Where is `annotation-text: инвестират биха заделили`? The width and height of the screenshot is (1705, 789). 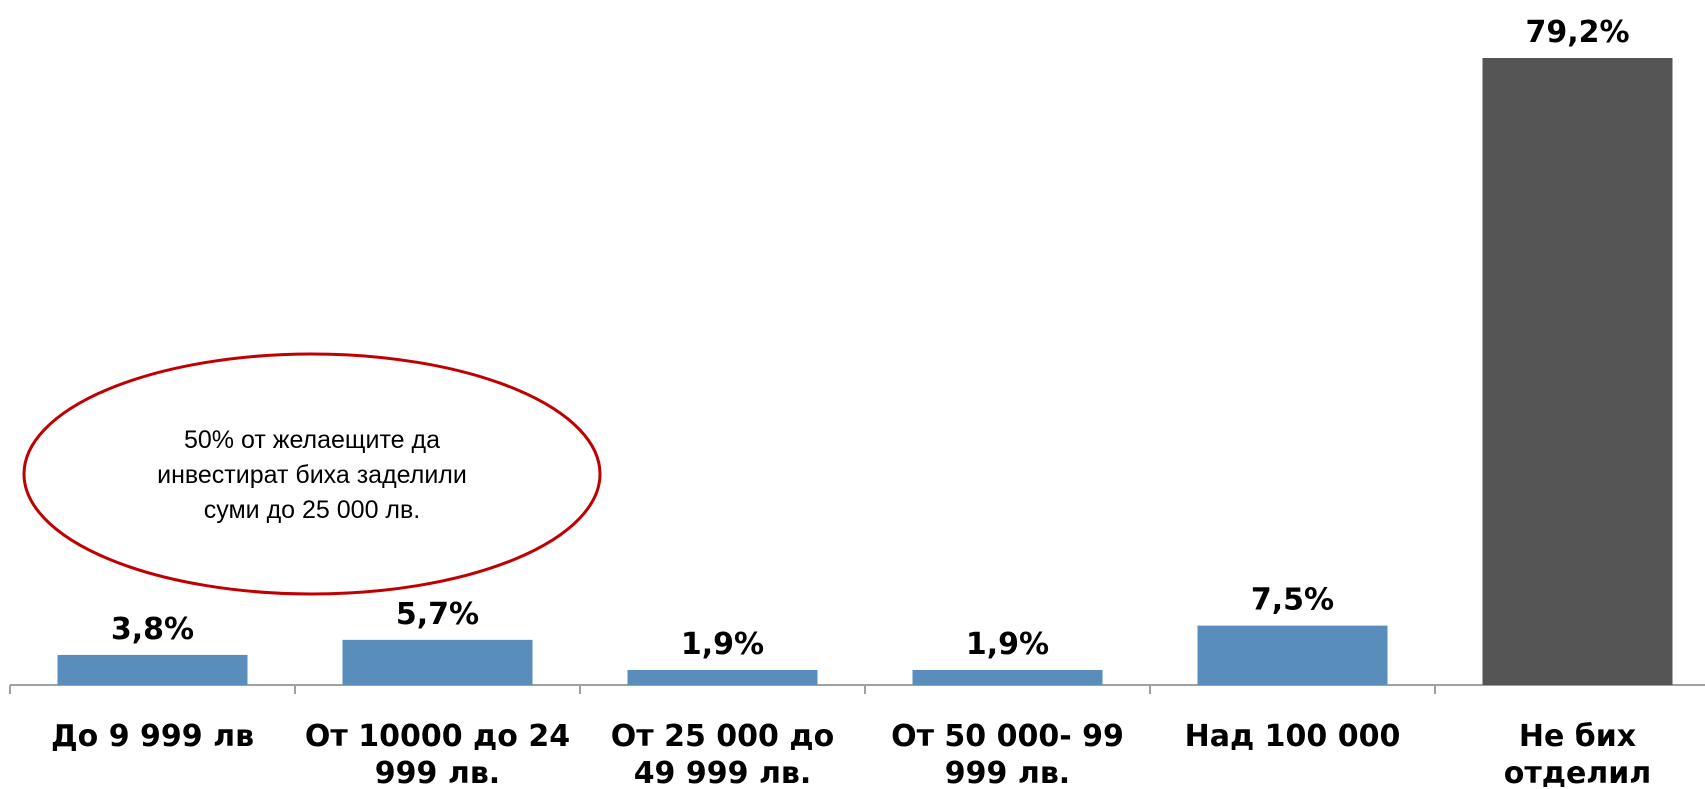
annotation-text: инвестират биха заделили is located at coordinates (312, 475).